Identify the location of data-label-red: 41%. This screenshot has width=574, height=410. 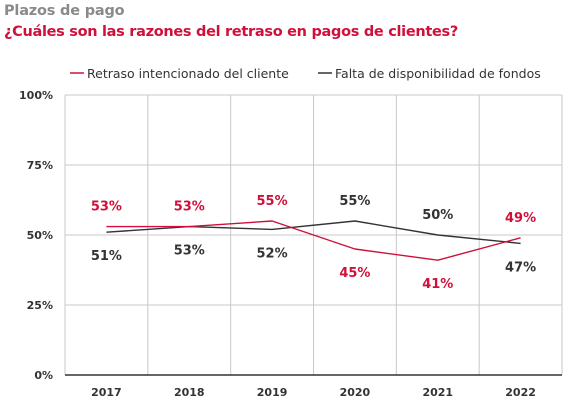
(437, 284).